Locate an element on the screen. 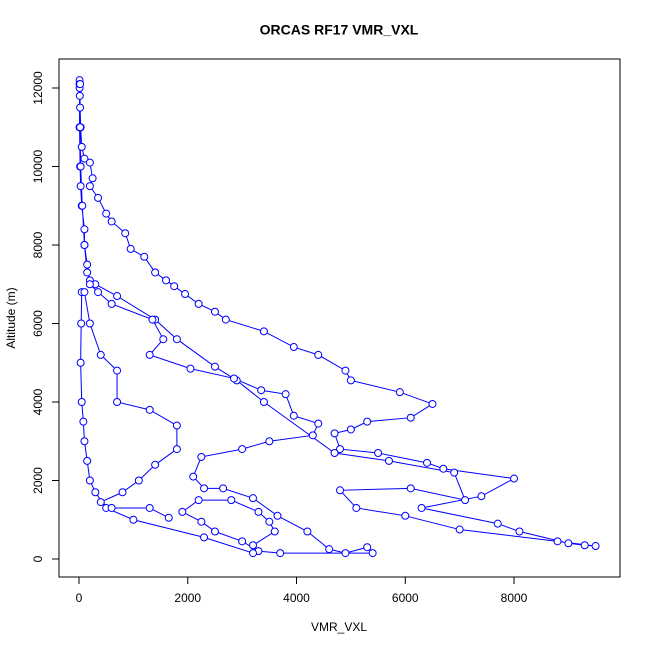  chart-title: ORCAS RF17 VMR_VXL is located at coordinates (339, 30).